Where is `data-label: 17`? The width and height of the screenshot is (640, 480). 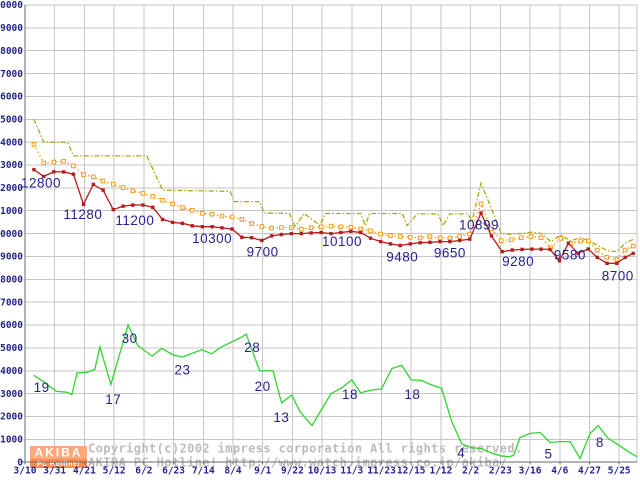 data-label: 17 is located at coordinates (113, 399).